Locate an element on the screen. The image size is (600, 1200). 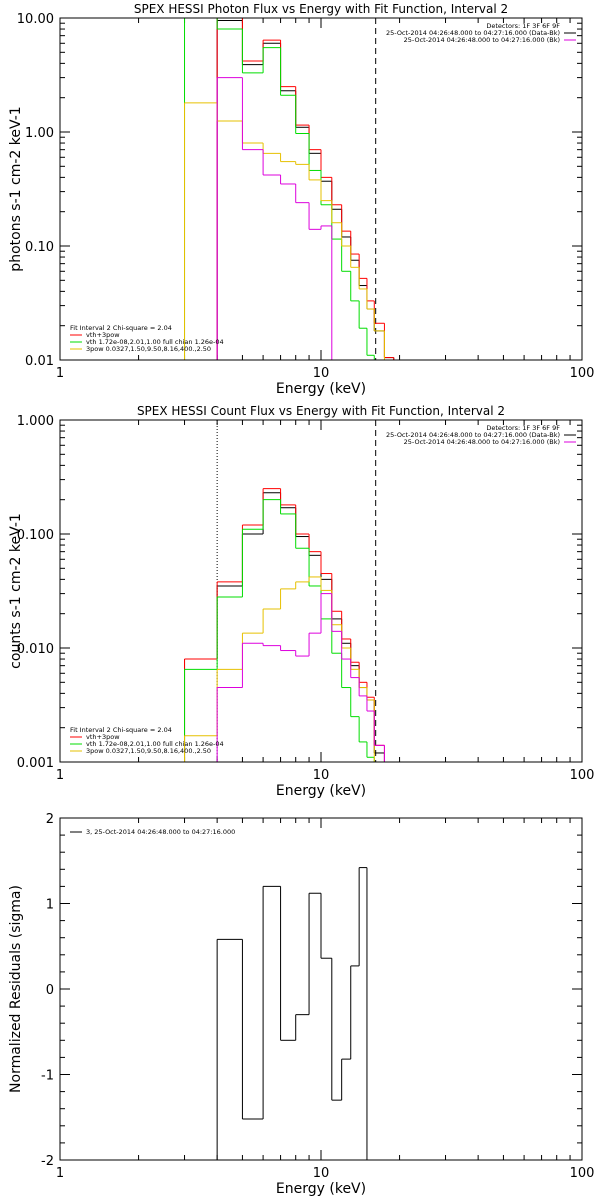
series-vth+3pow is located at coordinates (289, 625).